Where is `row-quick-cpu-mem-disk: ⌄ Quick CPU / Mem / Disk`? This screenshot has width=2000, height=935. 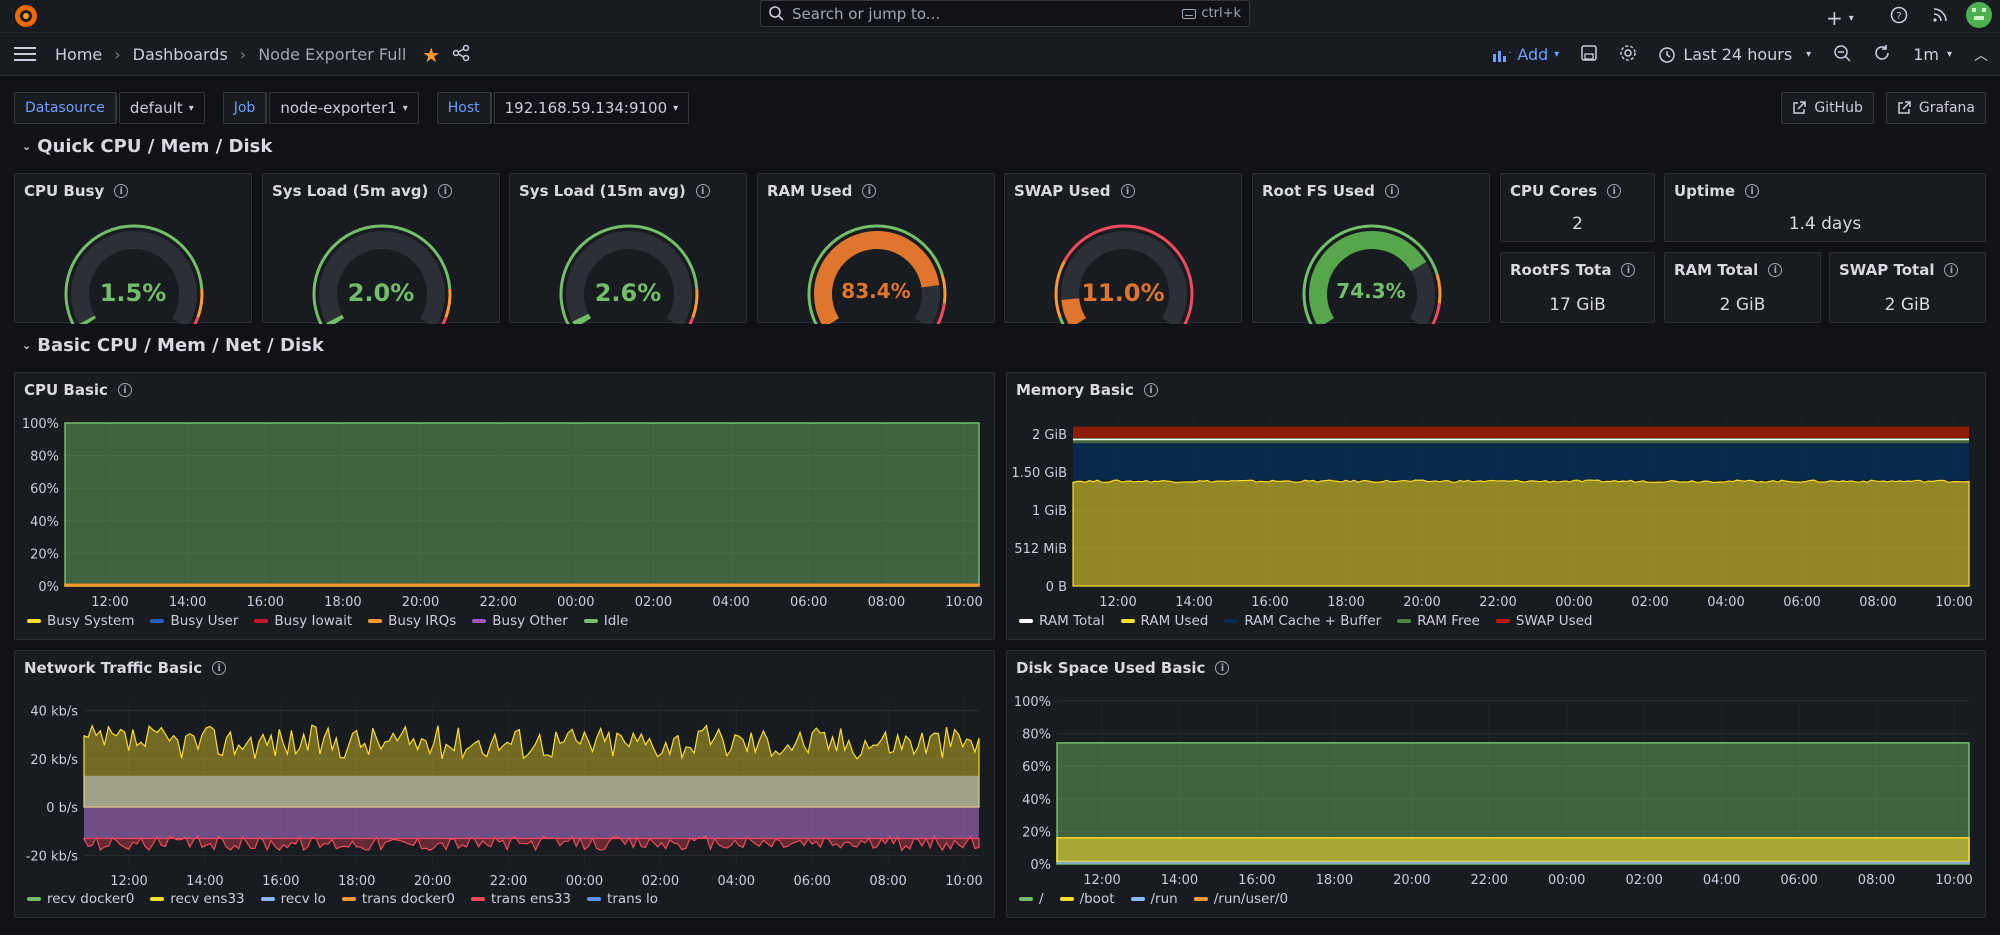
row-quick-cpu-mem-disk: ⌄ Quick CPU / Mem / Disk is located at coordinates (147, 146).